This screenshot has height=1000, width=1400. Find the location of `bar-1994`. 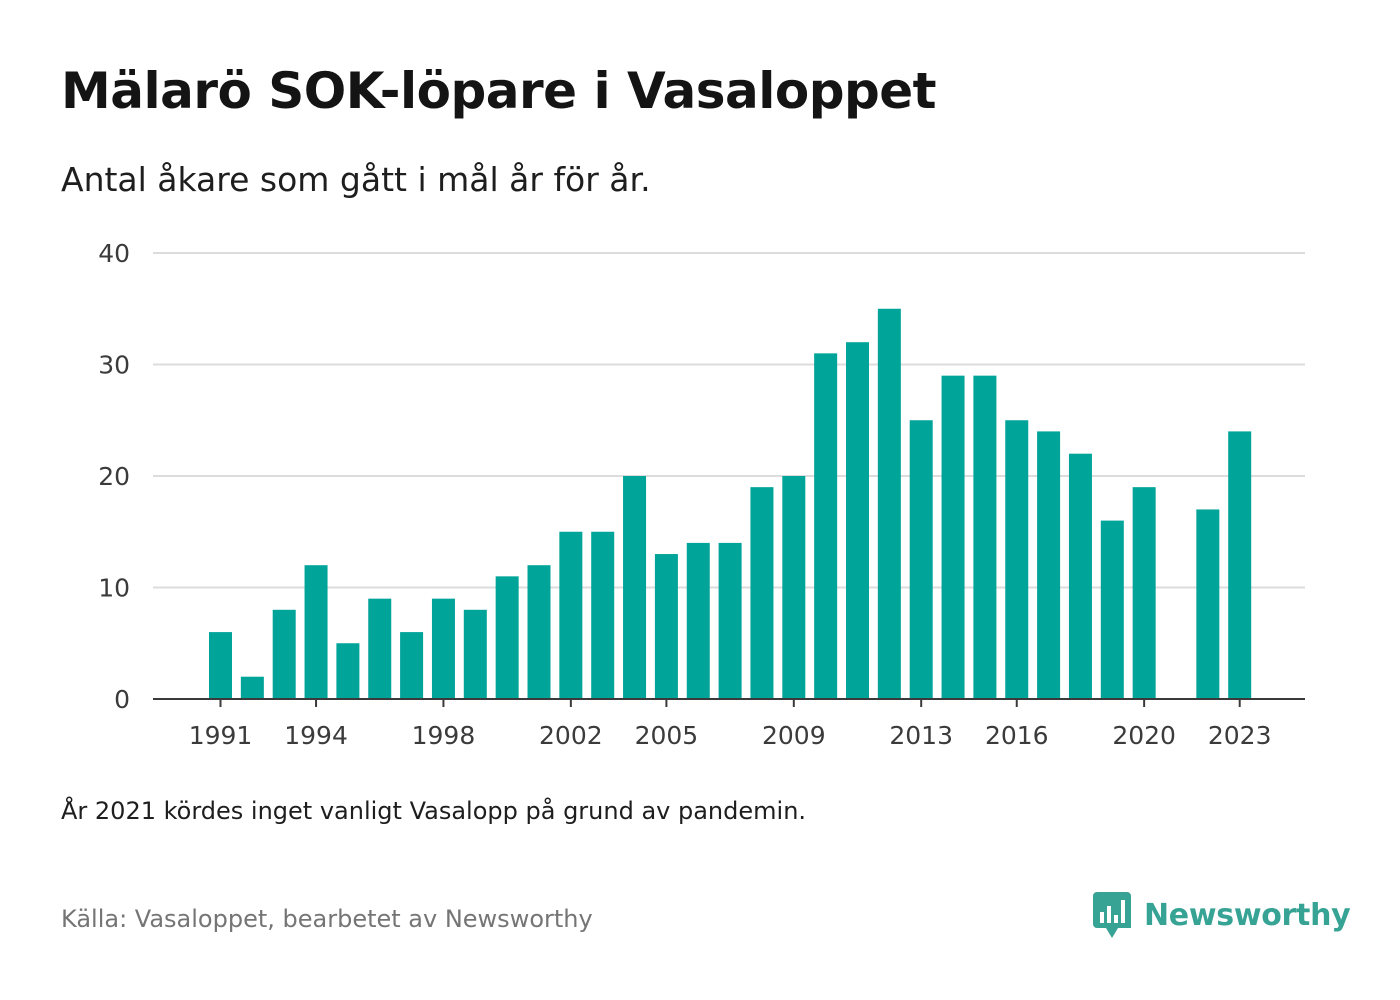

bar-1994 is located at coordinates (316, 632).